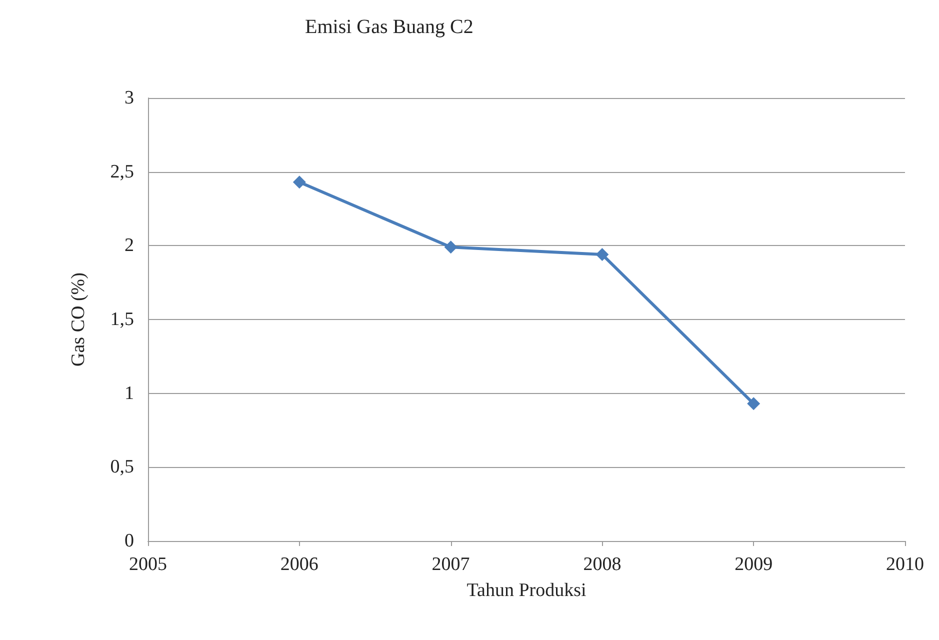  Describe the element at coordinates (129, 245) in the screenshot. I see `y-tick-label: 2` at that location.